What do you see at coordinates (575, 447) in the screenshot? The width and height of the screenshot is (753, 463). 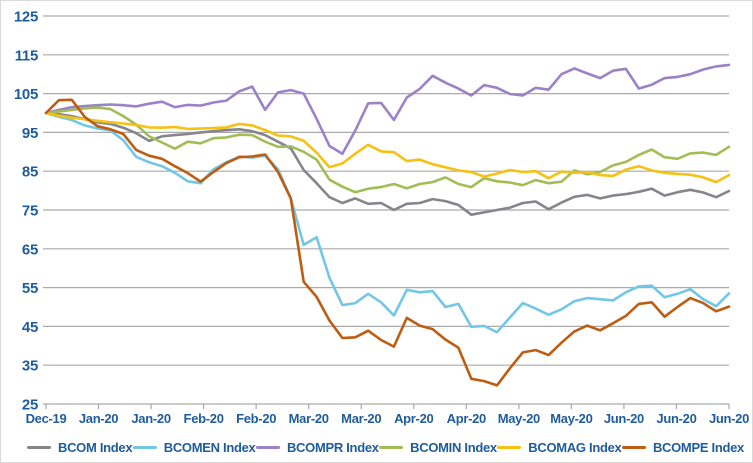 I see `legend-label: BCOMAG Index` at bounding box center [575, 447].